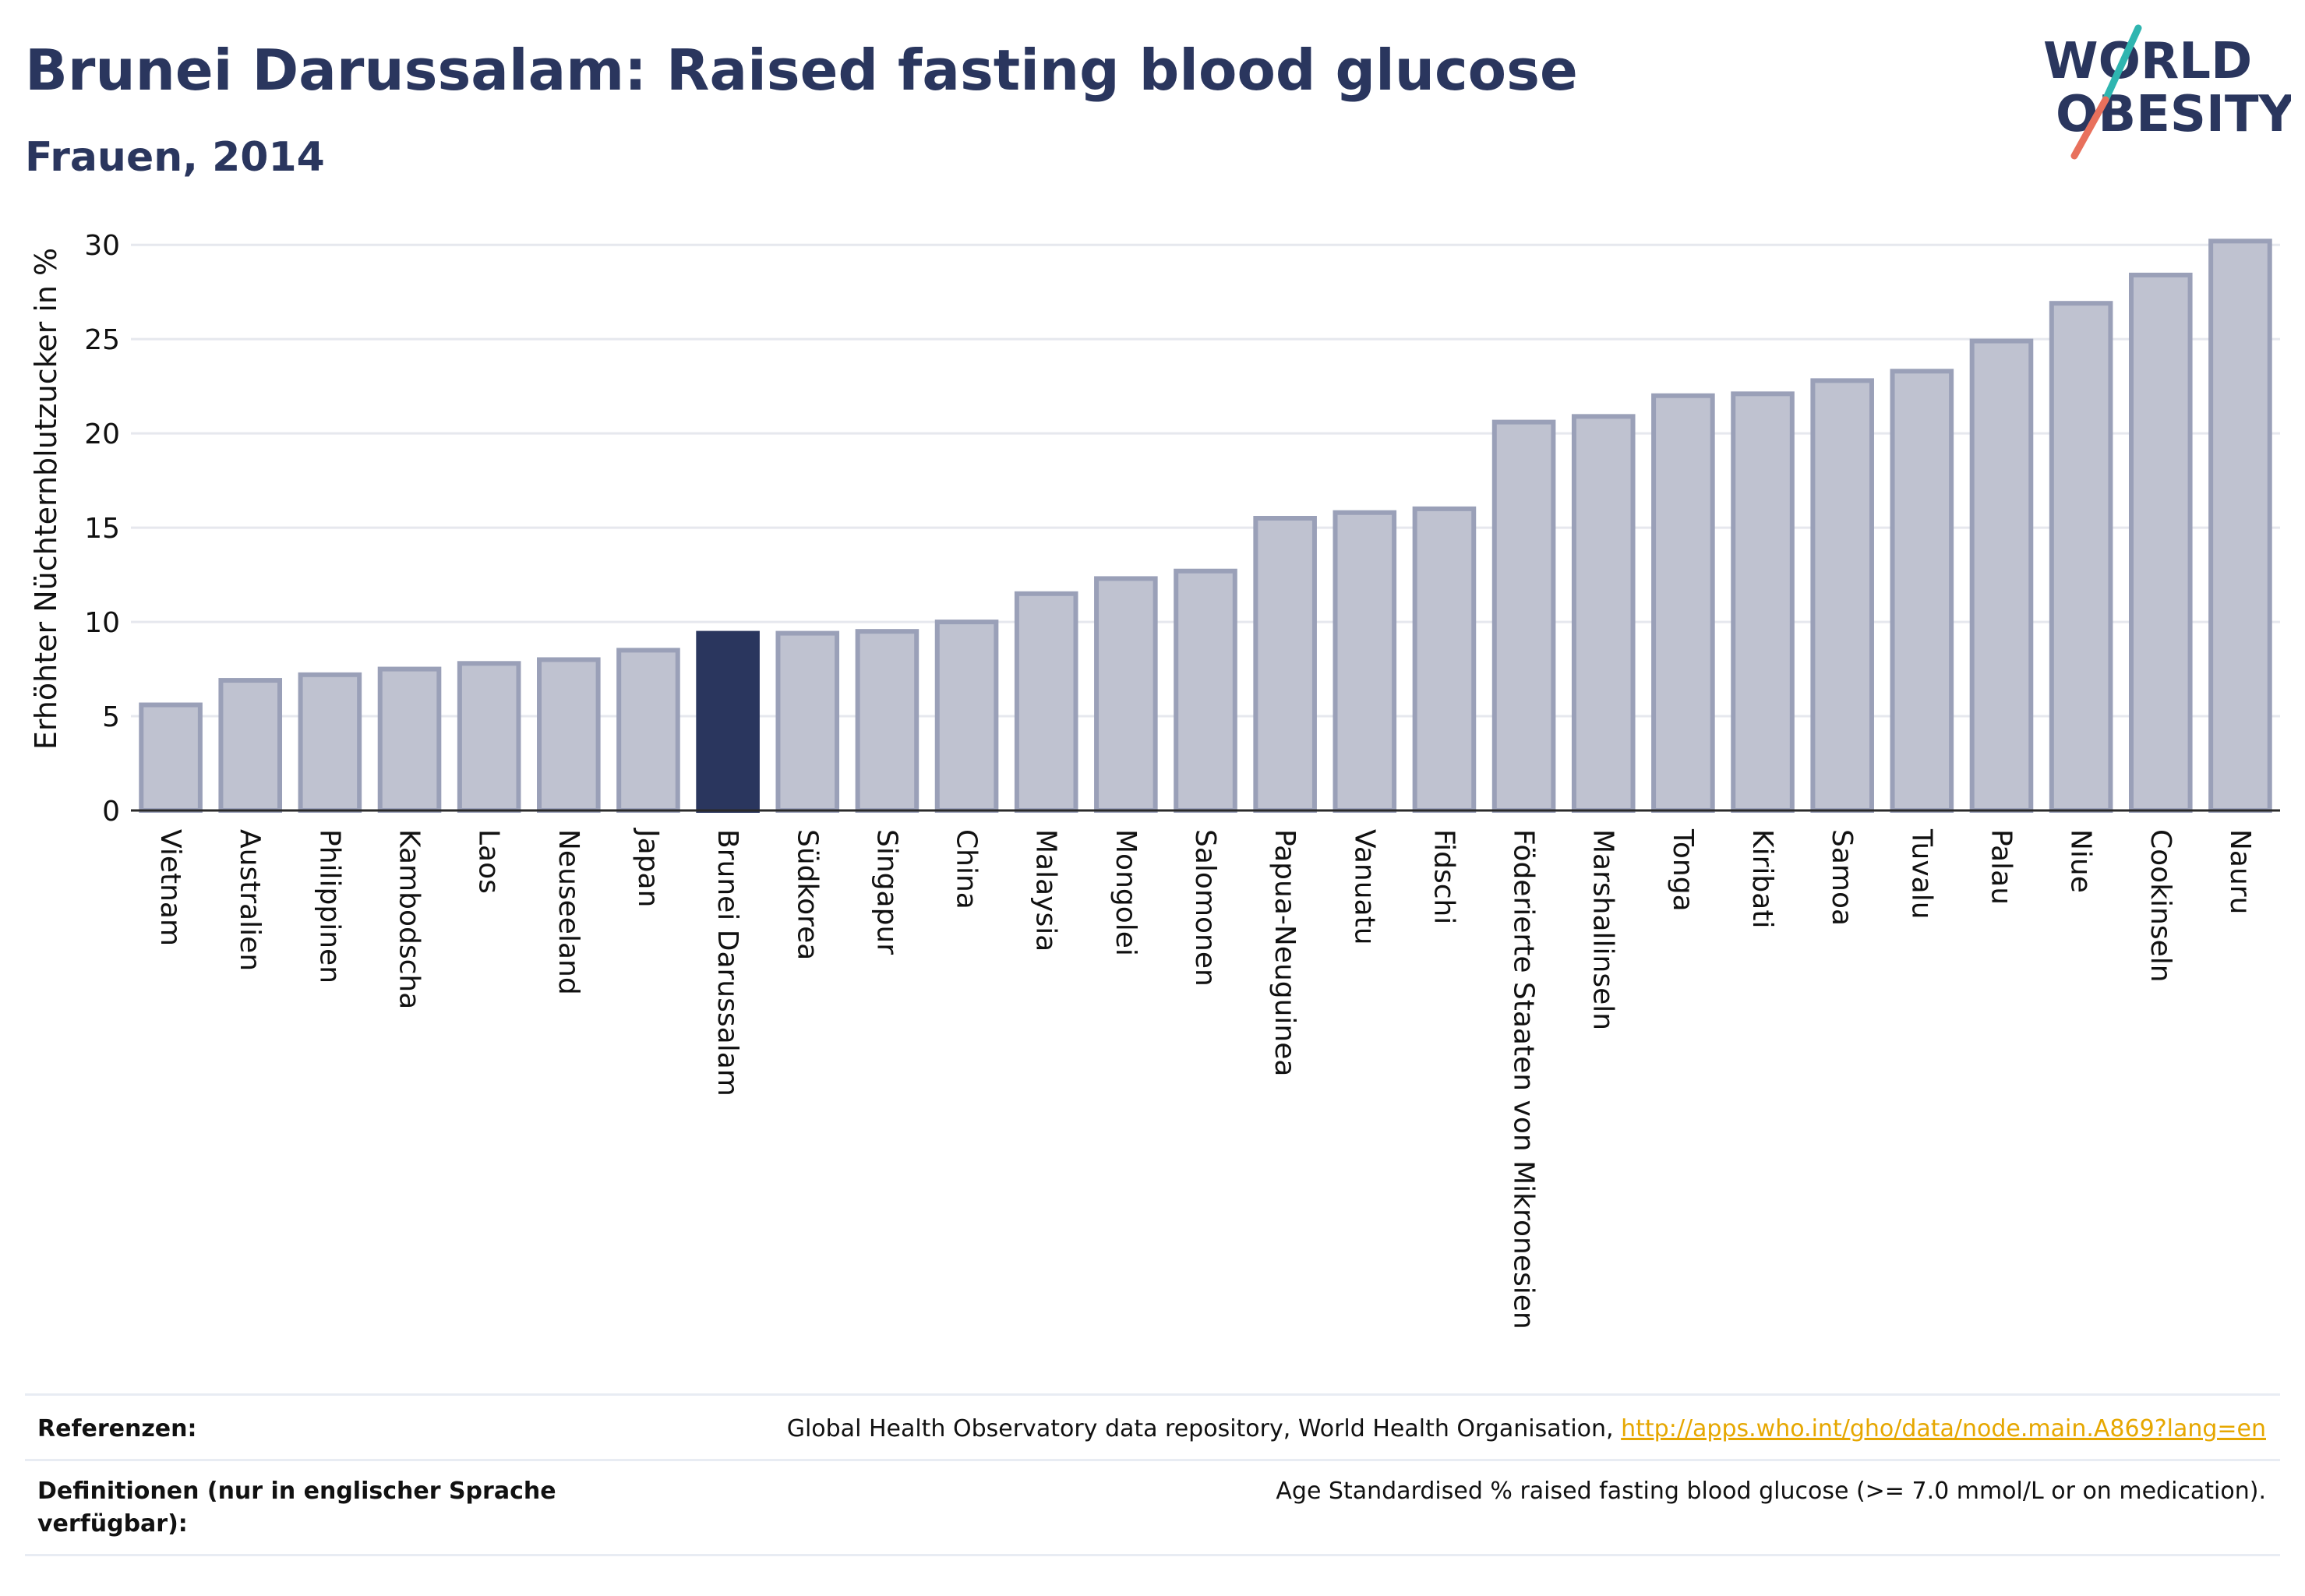 The image size is (2305, 1596). Describe the element at coordinates (46, 499) in the screenshot. I see `y-axis-label: Erhöhter Nüchternblutzucker in %` at that location.